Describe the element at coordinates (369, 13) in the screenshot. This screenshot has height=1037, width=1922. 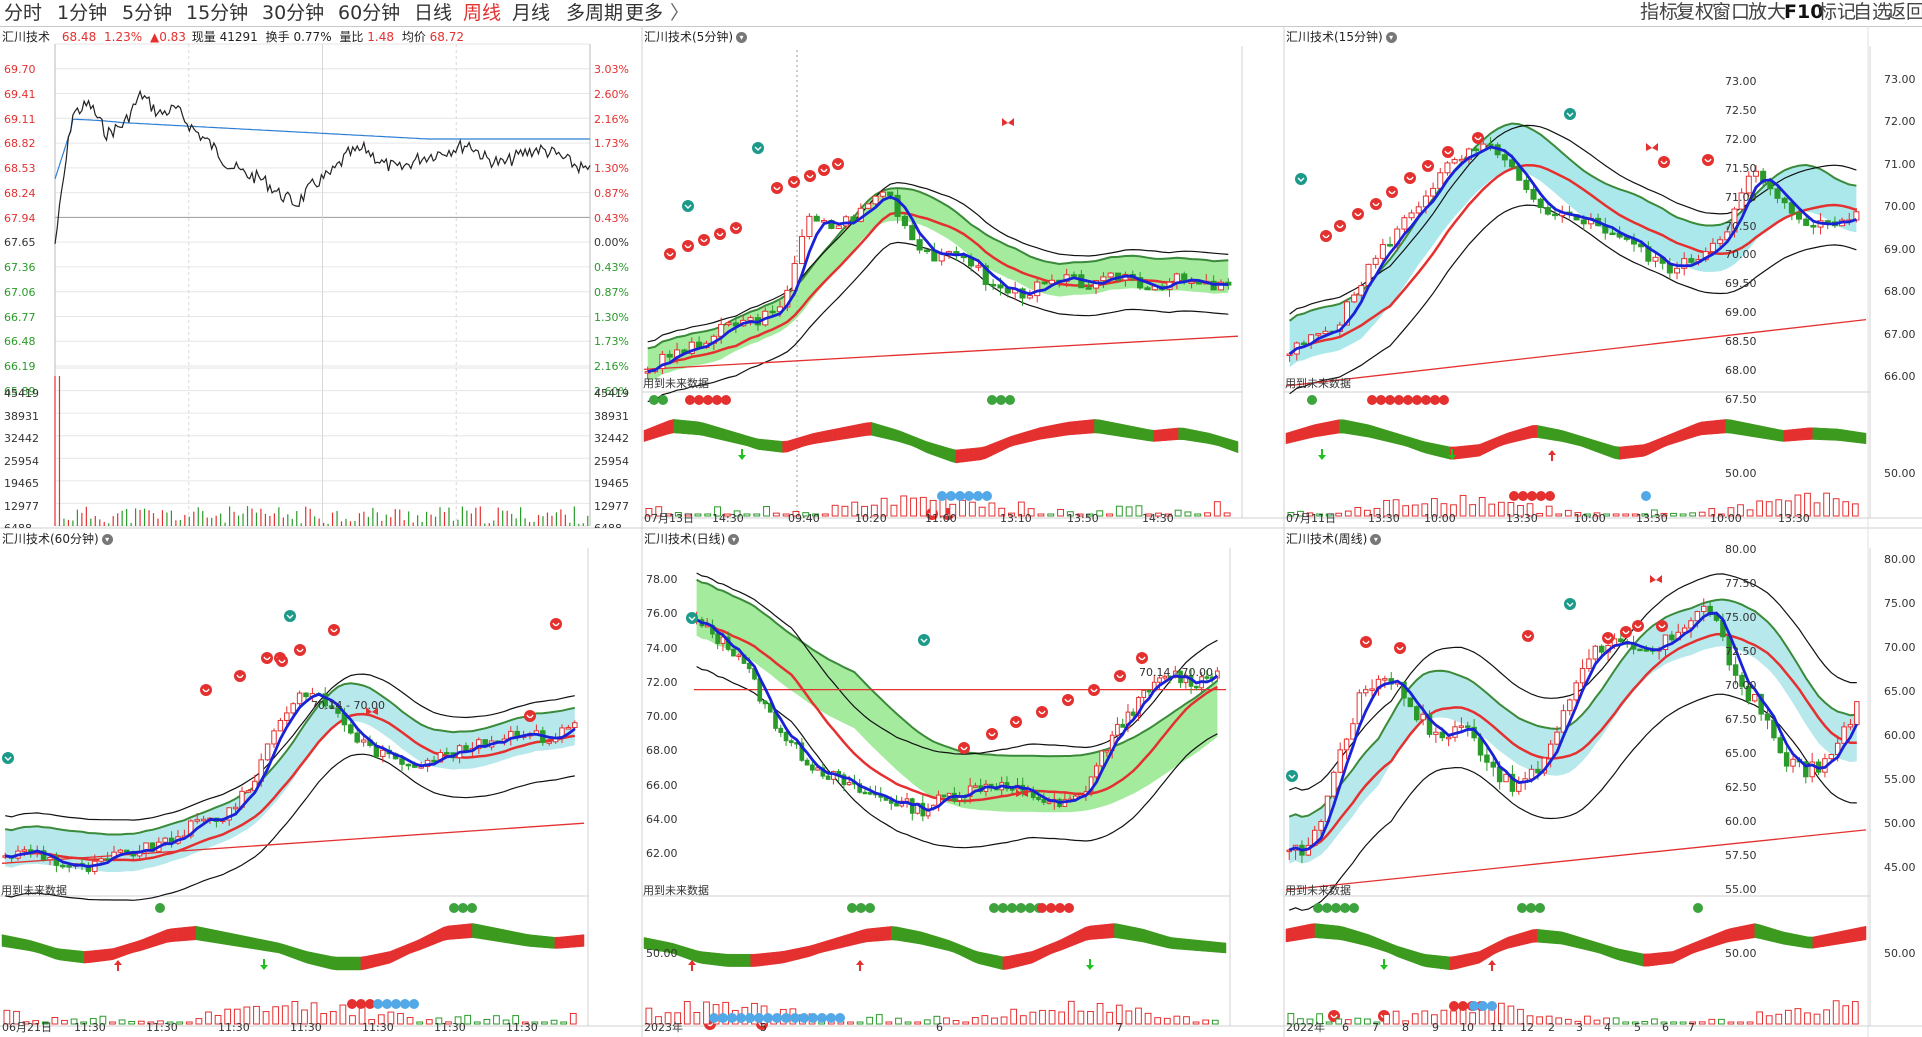
I see `period-tab-60min: 60分钟` at that location.